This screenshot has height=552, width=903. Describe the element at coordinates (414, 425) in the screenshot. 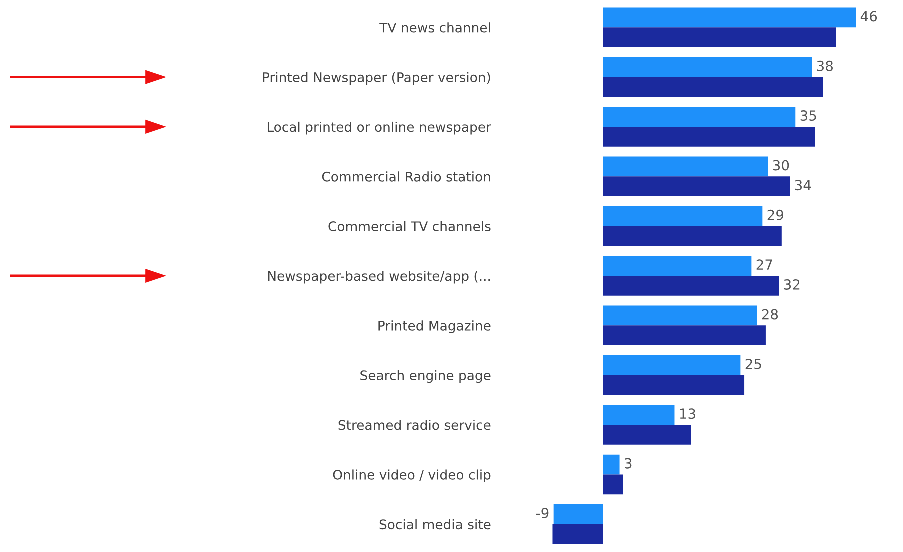

I see `y-tick-label: Streamed radio service` at that location.